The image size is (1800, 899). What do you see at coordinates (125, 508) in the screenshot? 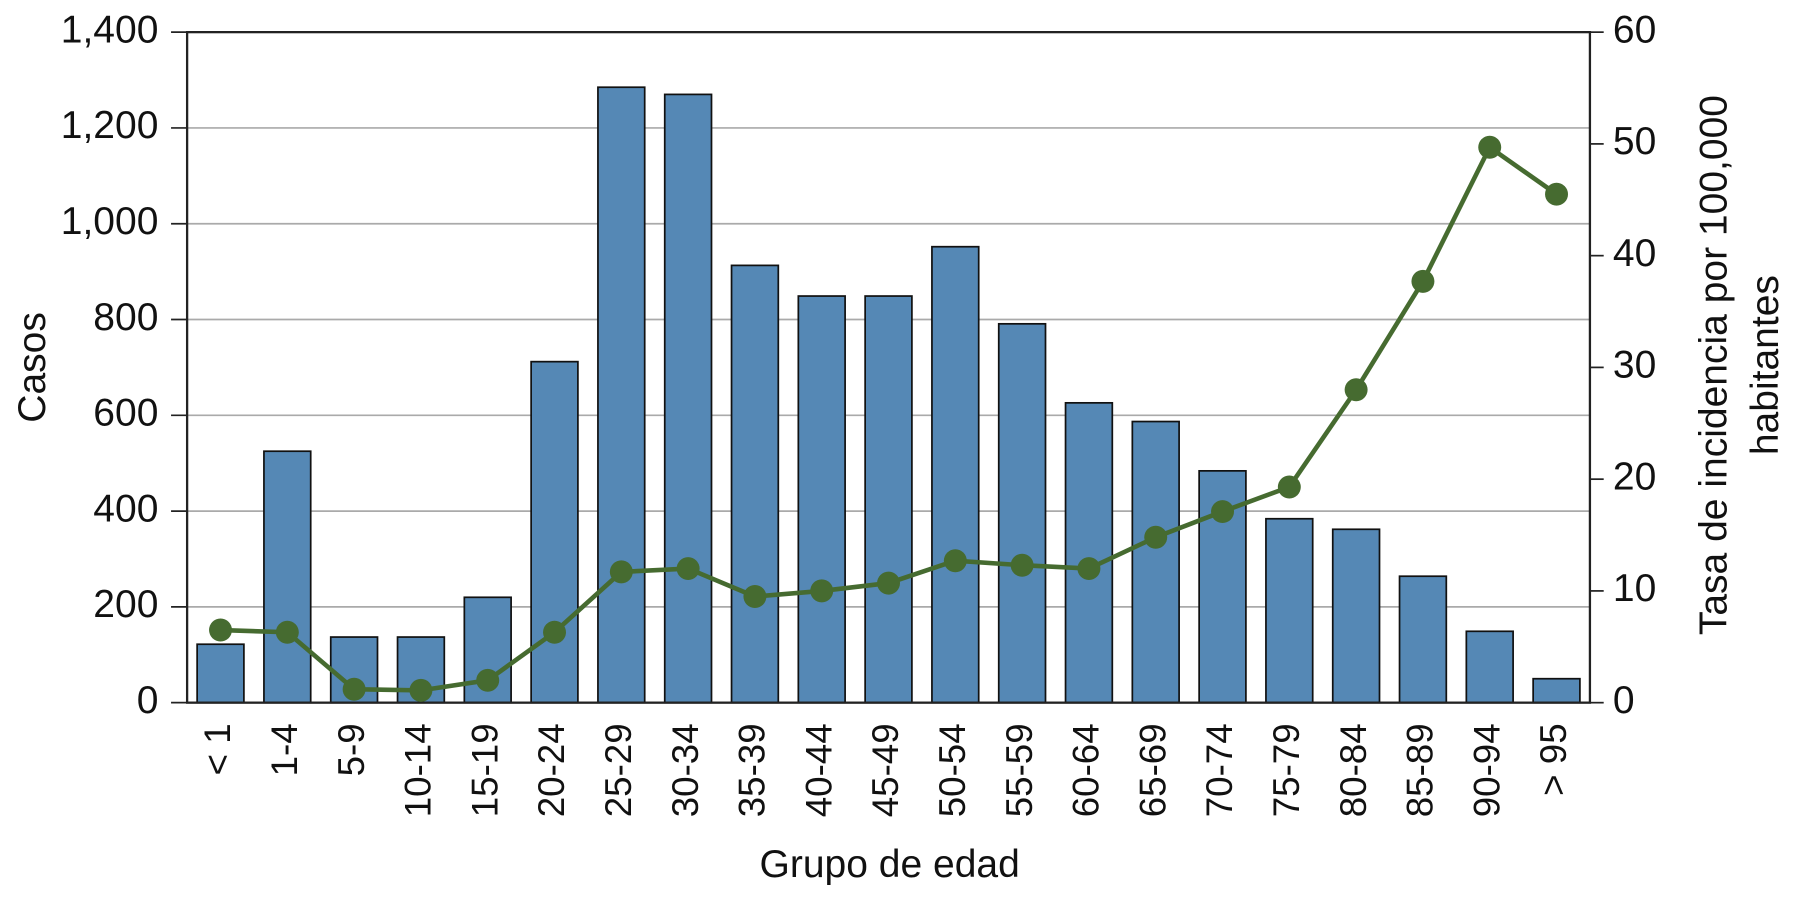
I see `y-tick-label: 400` at bounding box center [125, 508].